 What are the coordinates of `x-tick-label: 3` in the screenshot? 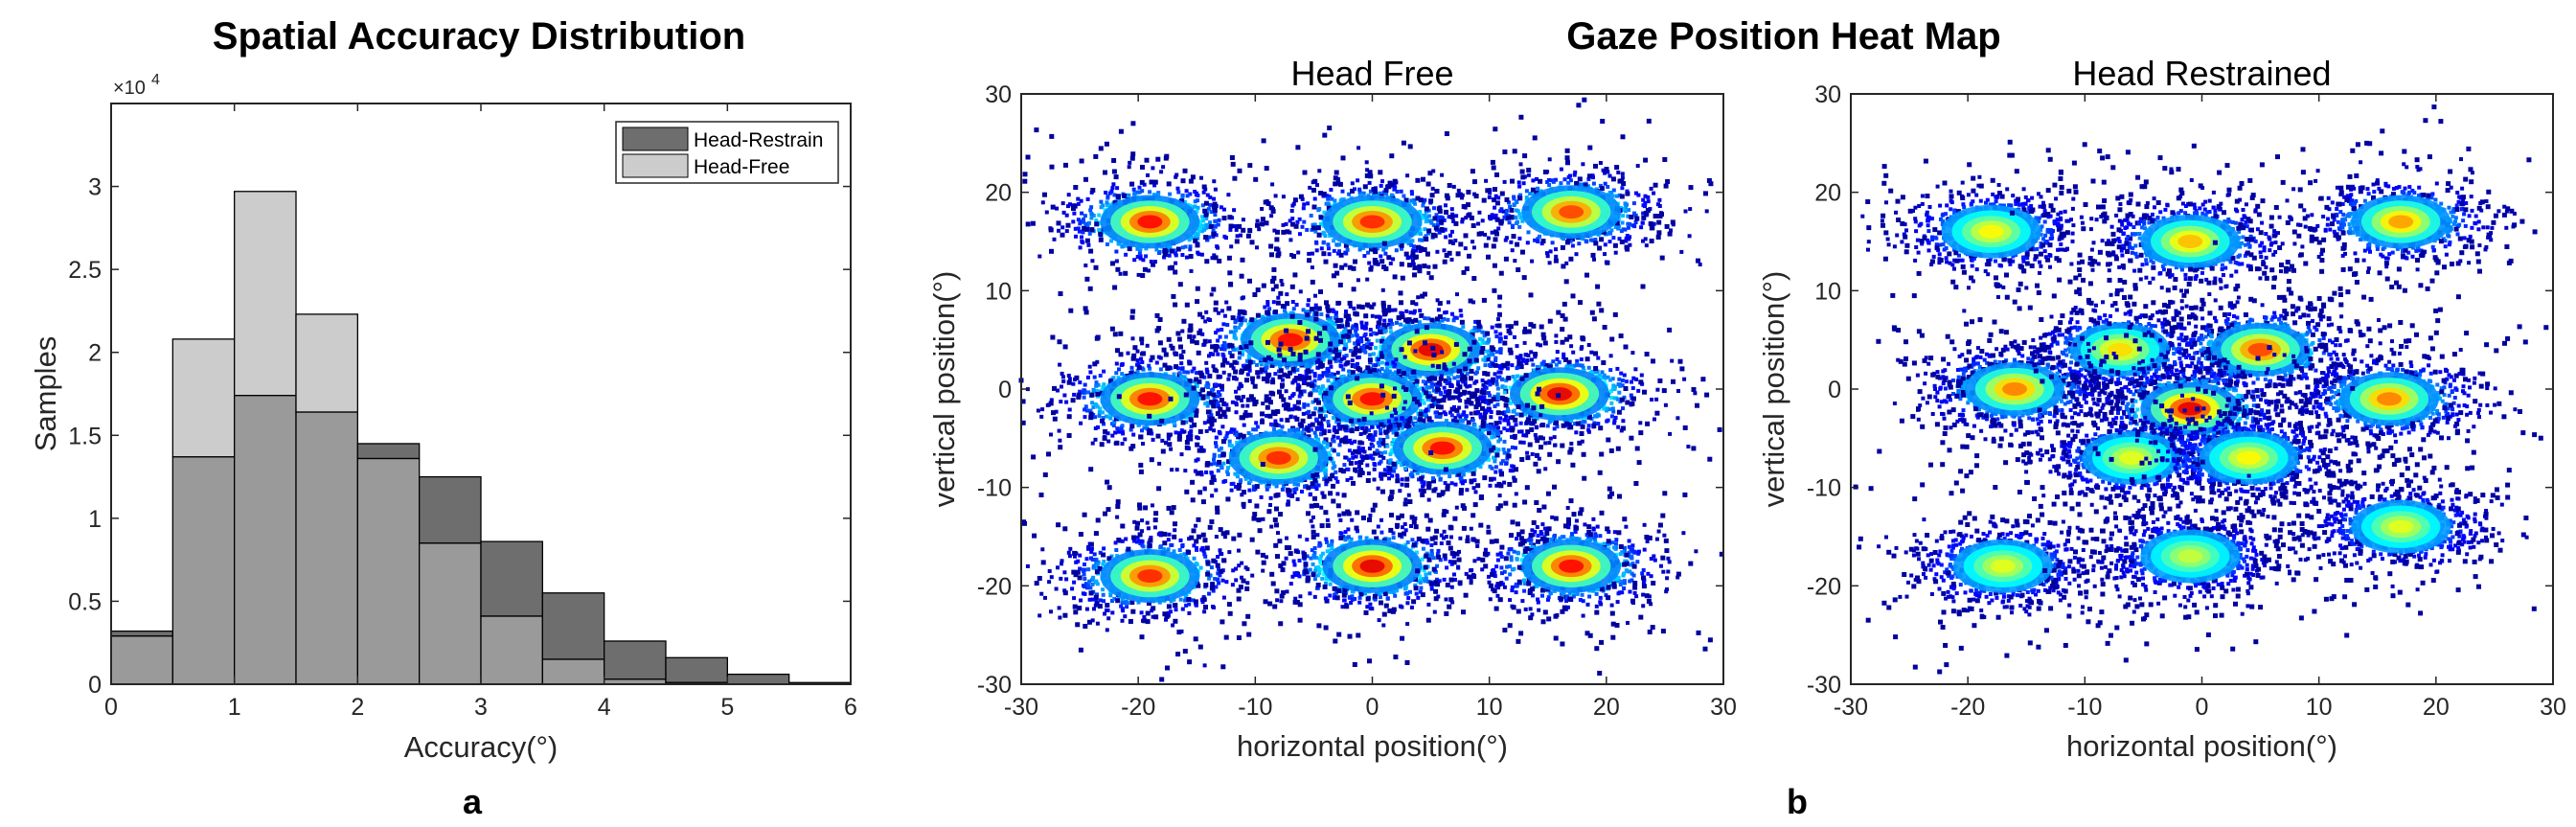 It's located at (481, 707).